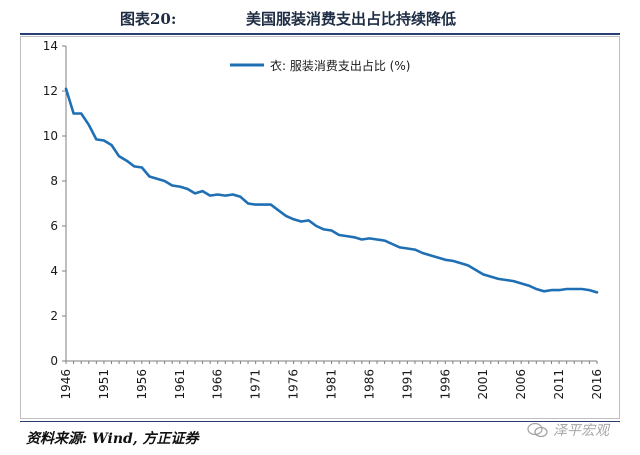 The image size is (640, 455). I want to click on figure-header: 图表20: 美国服装消费支出占比持续降低, so click(320, 17).